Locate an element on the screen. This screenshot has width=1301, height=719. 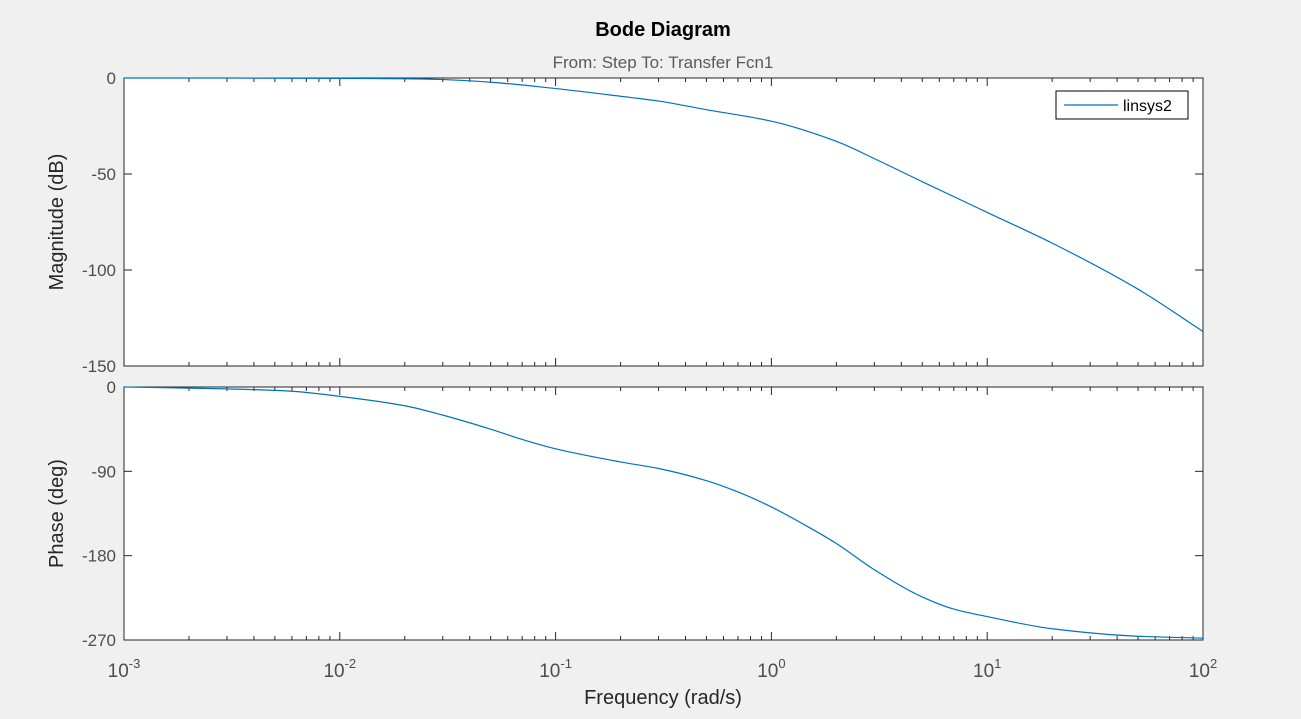
x-tick-label: 10² is located at coordinates (1203, 669).